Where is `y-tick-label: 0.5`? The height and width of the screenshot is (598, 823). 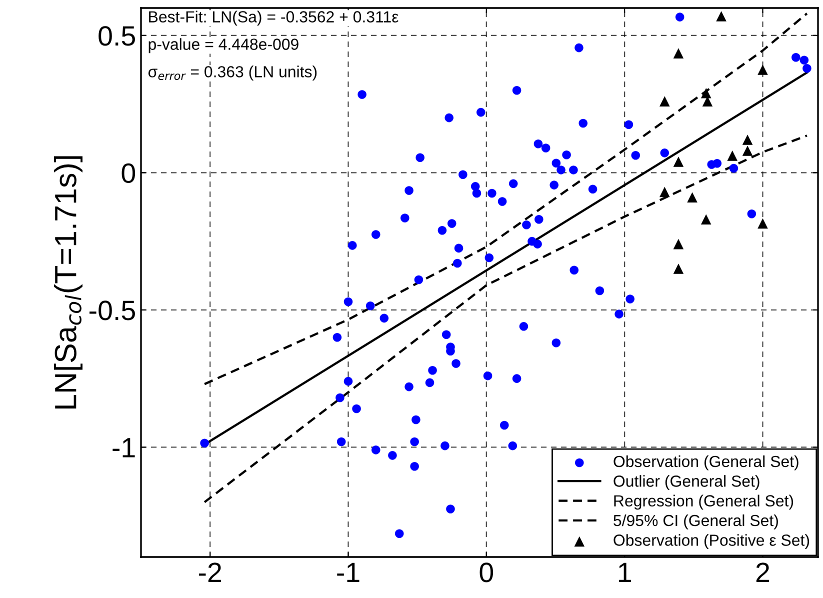
y-tick-label: 0.5 is located at coordinates (116, 36).